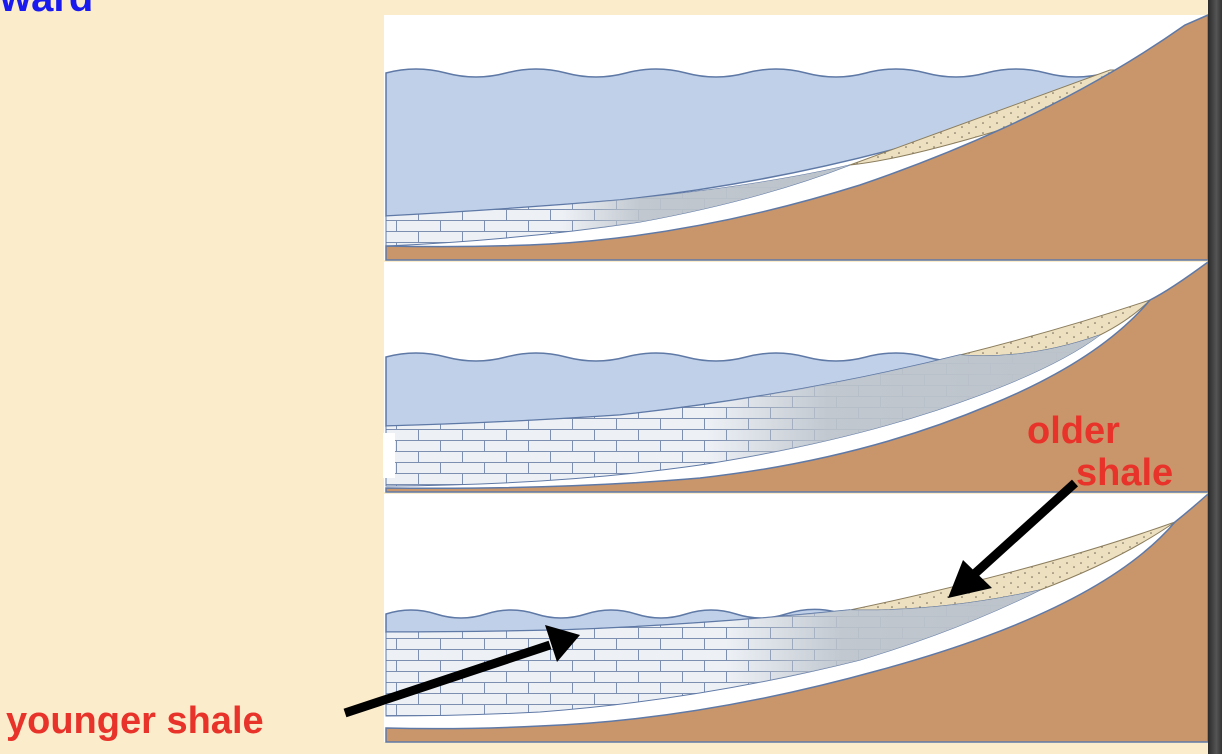 This screenshot has width=1222, height=754. What do you see at coordinates (1073, 431) in the screenshot?
I see `label-older: older` at bounding box center [1073, 431].